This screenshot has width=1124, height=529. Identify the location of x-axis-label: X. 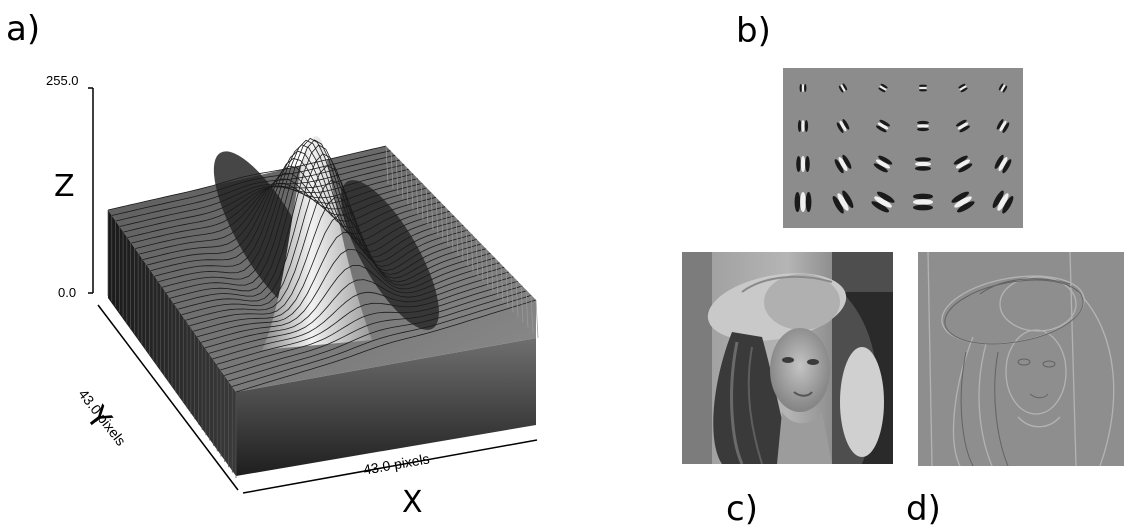
(412, 502).